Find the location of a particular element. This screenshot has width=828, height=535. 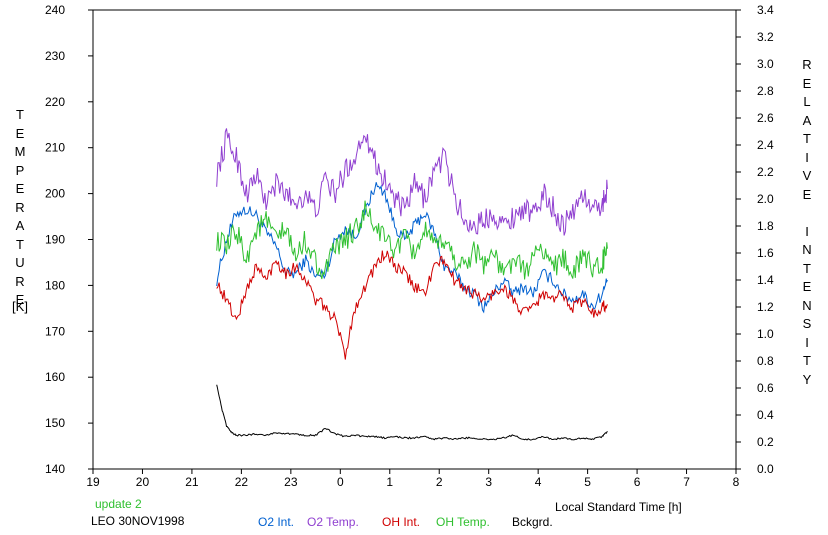

y-right-tick-label: 1.4 is located at coordinates (765, 280).